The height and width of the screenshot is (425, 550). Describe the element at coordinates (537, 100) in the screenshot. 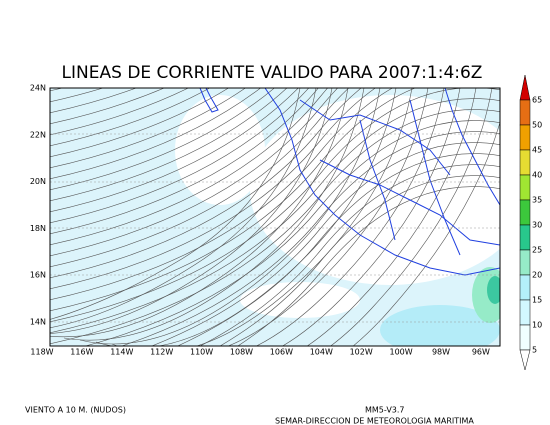

I see `colorbar-label: 65` at that location.